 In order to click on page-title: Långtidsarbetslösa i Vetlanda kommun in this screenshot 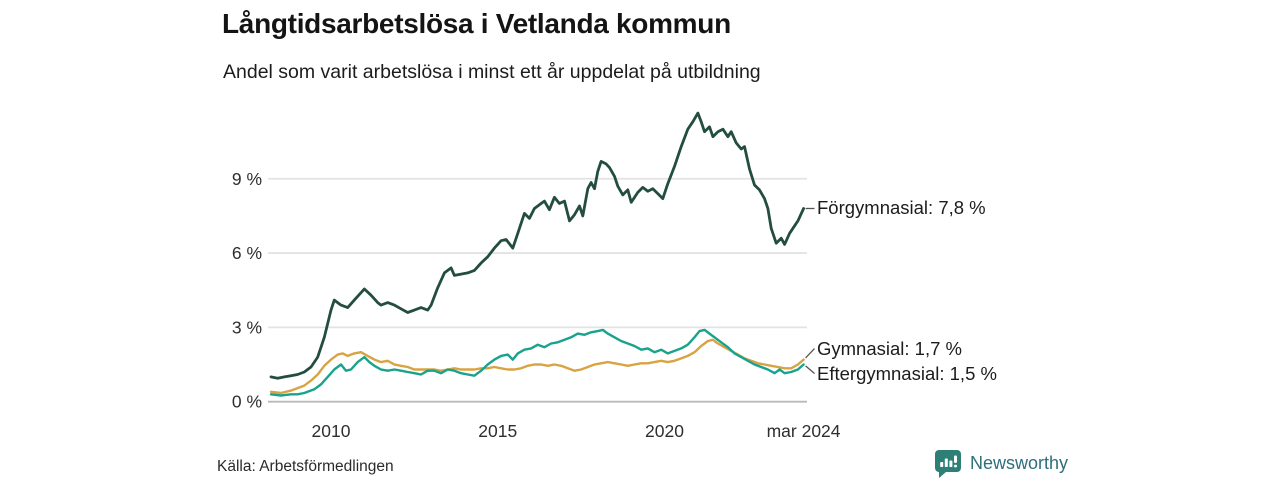, I will do `click(476, 23)`.